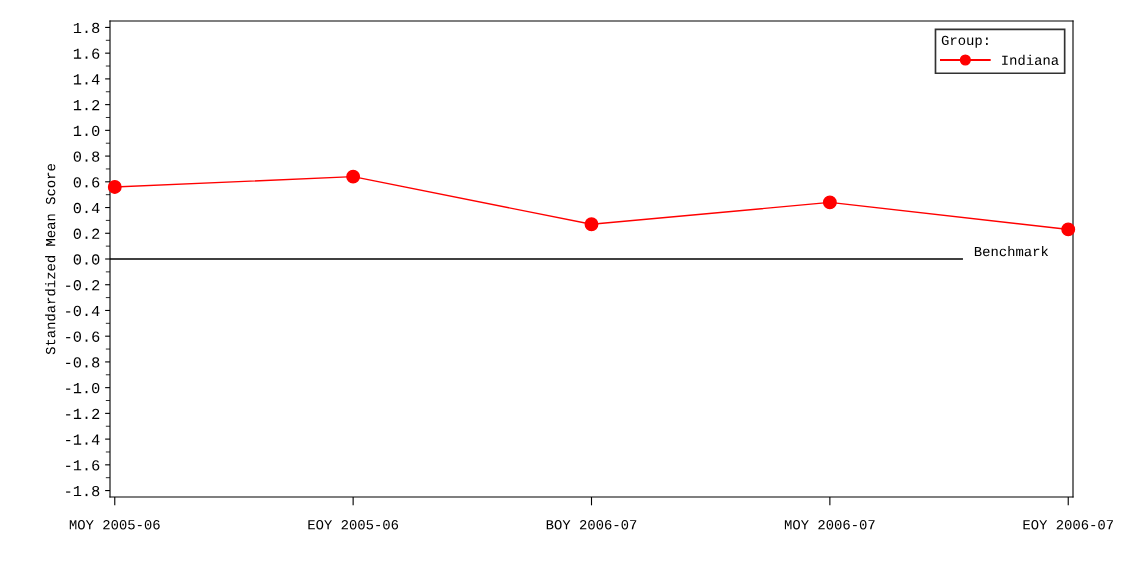 This screenshot has height=569, width=1145. Describe the element at coordinates (83, 465) in the screenshot. I see `y-tick-label: -1.6` at that location.